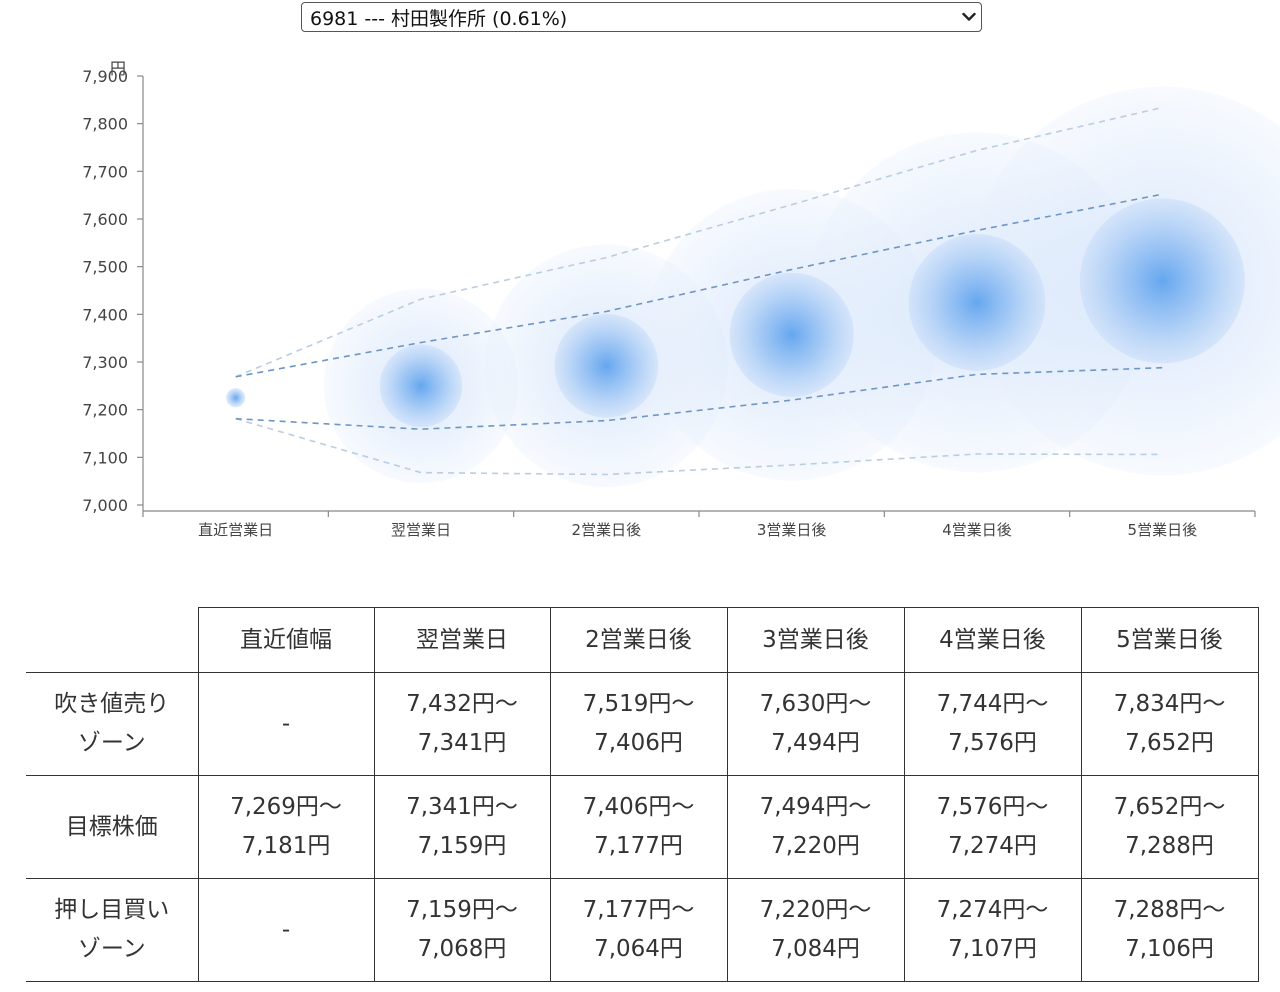 This screenshot has height=992, width=1280. What do you see at coordinates (105, 219) in the screenshot?
I see `y-tick-label: 7,600` at bounding box center [105, 219].